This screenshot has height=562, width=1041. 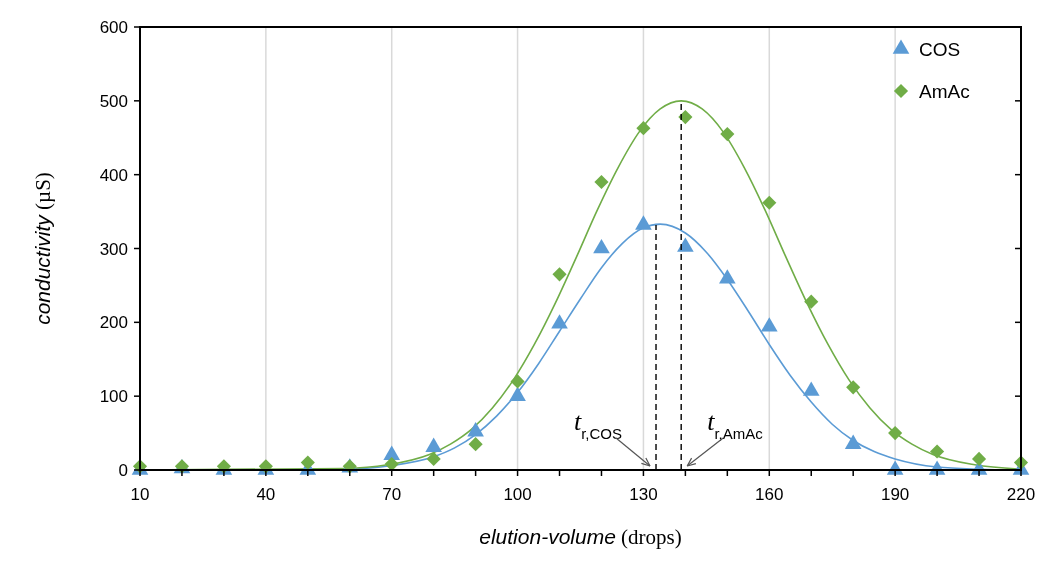 I want to click on x-tick-label: 130, so click(x=643, y=494).